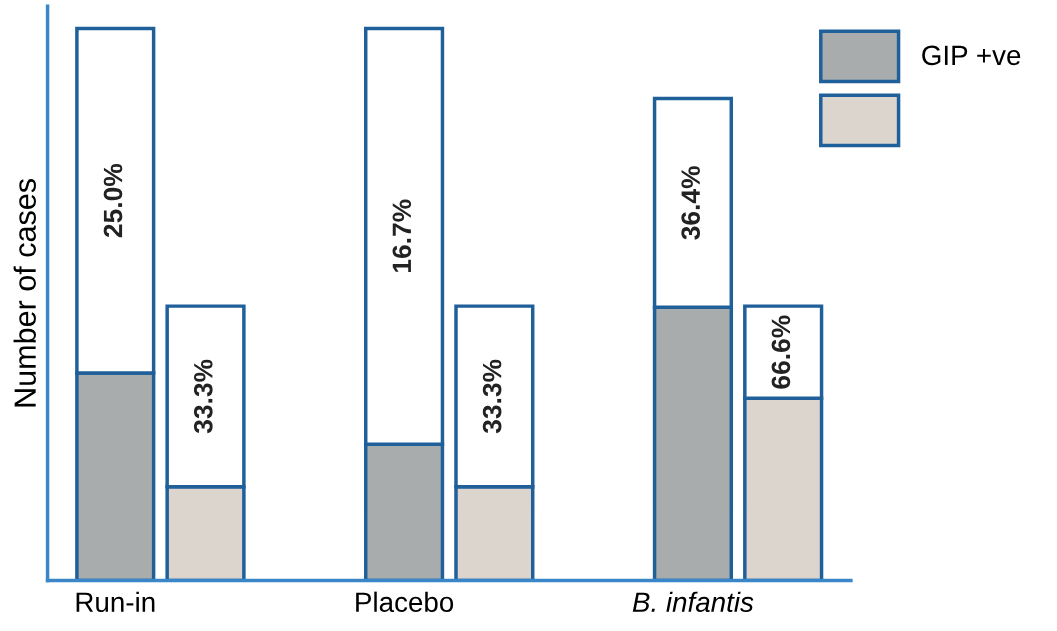  Describe the element at coordinates (691, 203) in the screenshot. I see `annotation: 36.4%` at that location.